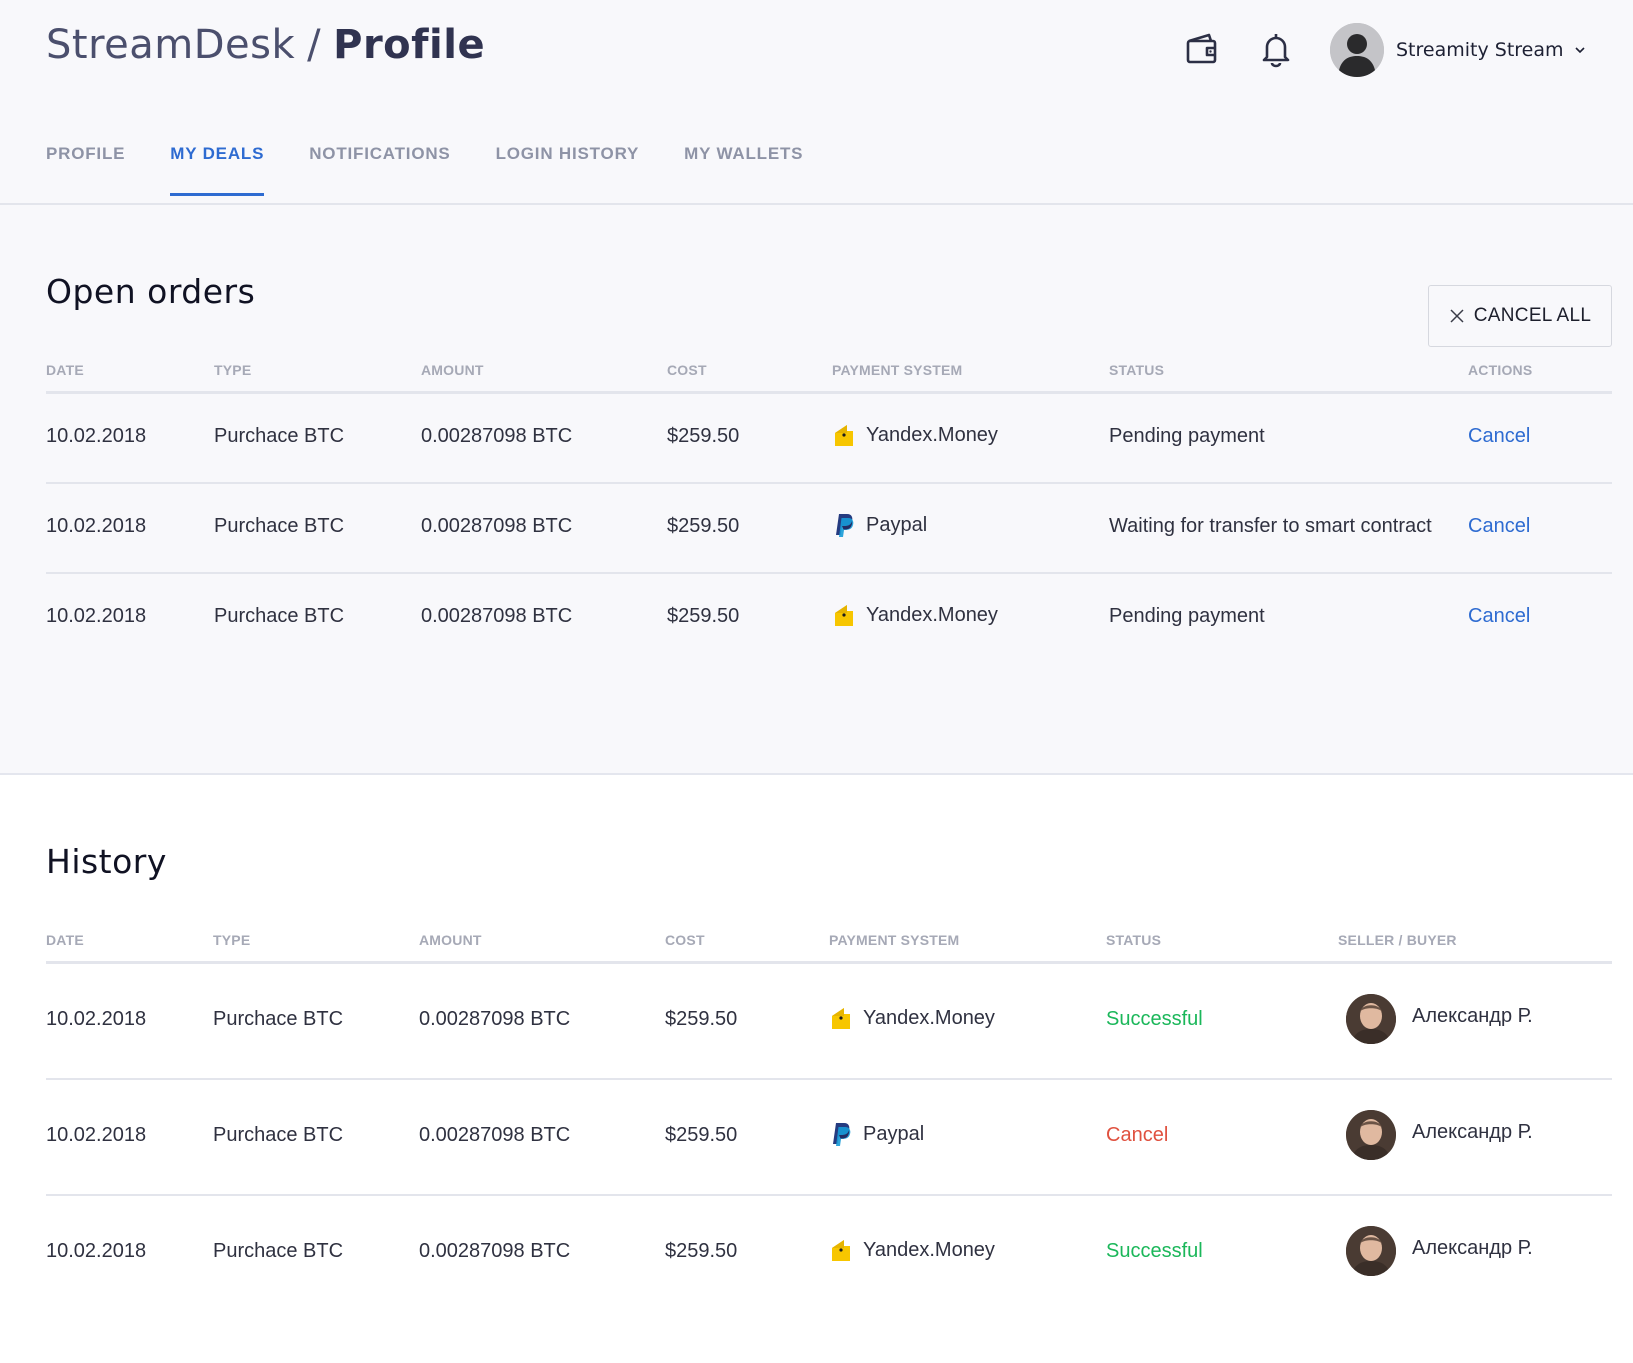 The image size is (1633, 1363). Describe the element at coordinates (1458, 50) in the screenshot. I see `user-menu: Streamity Stream` at that location.